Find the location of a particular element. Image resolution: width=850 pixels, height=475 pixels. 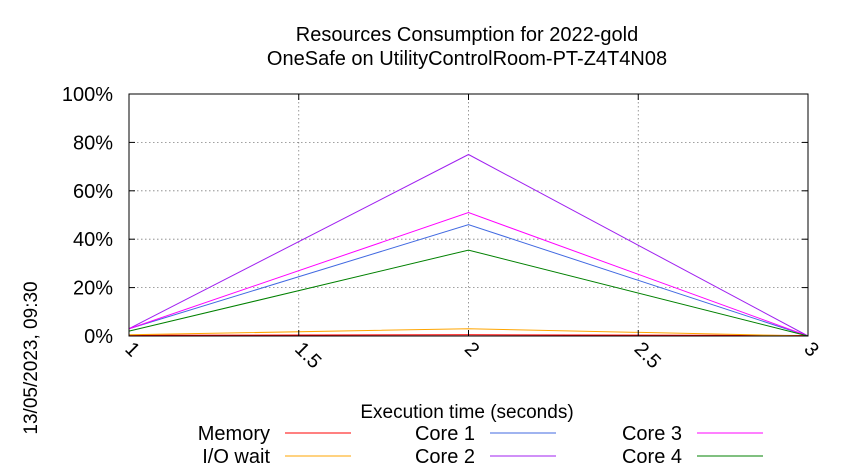

x-tick-label: 3 is located at coordinates (810, 349).